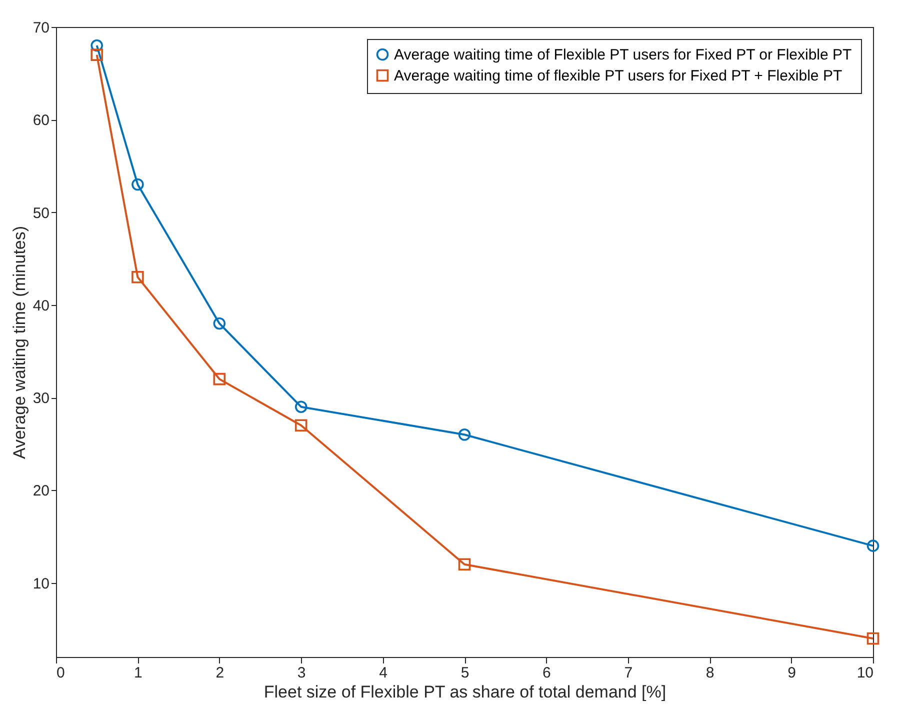 The image size is (897, 710). Describe the element at coordinates (546, 673) in the screenshot. I see `x-tick-label: 6` at that location.